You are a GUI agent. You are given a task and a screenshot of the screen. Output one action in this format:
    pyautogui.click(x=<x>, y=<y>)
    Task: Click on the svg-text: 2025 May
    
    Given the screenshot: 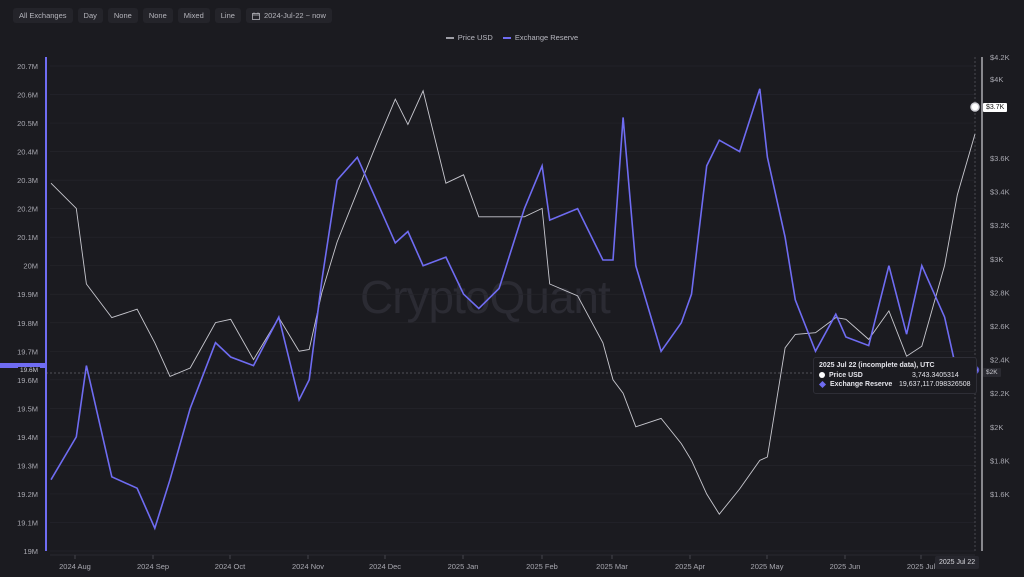 What is the action you would take?
    pyautogui.click(x=767, y=566)
    